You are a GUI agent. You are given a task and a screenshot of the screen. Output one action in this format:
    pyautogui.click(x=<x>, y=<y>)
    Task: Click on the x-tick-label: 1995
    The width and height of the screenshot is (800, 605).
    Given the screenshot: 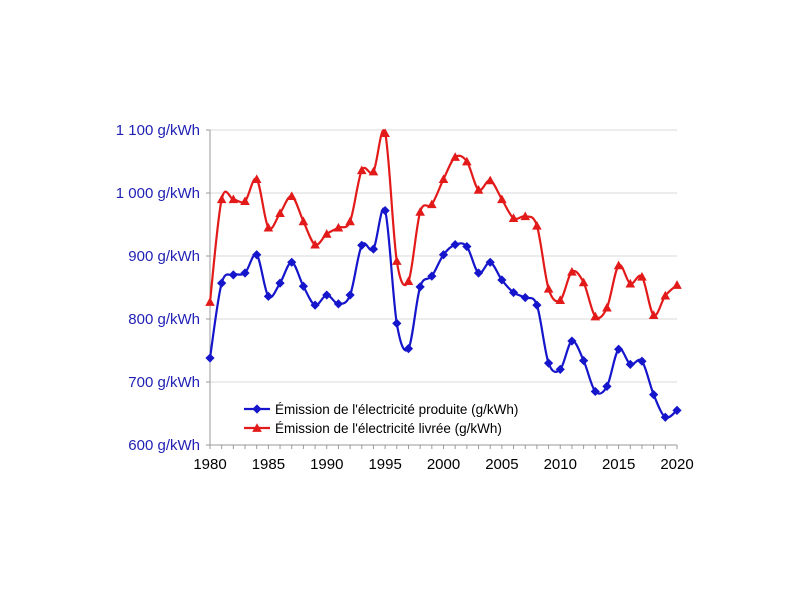 What is the action you would take?
    pyautogui.click(x=384, y=464)
    